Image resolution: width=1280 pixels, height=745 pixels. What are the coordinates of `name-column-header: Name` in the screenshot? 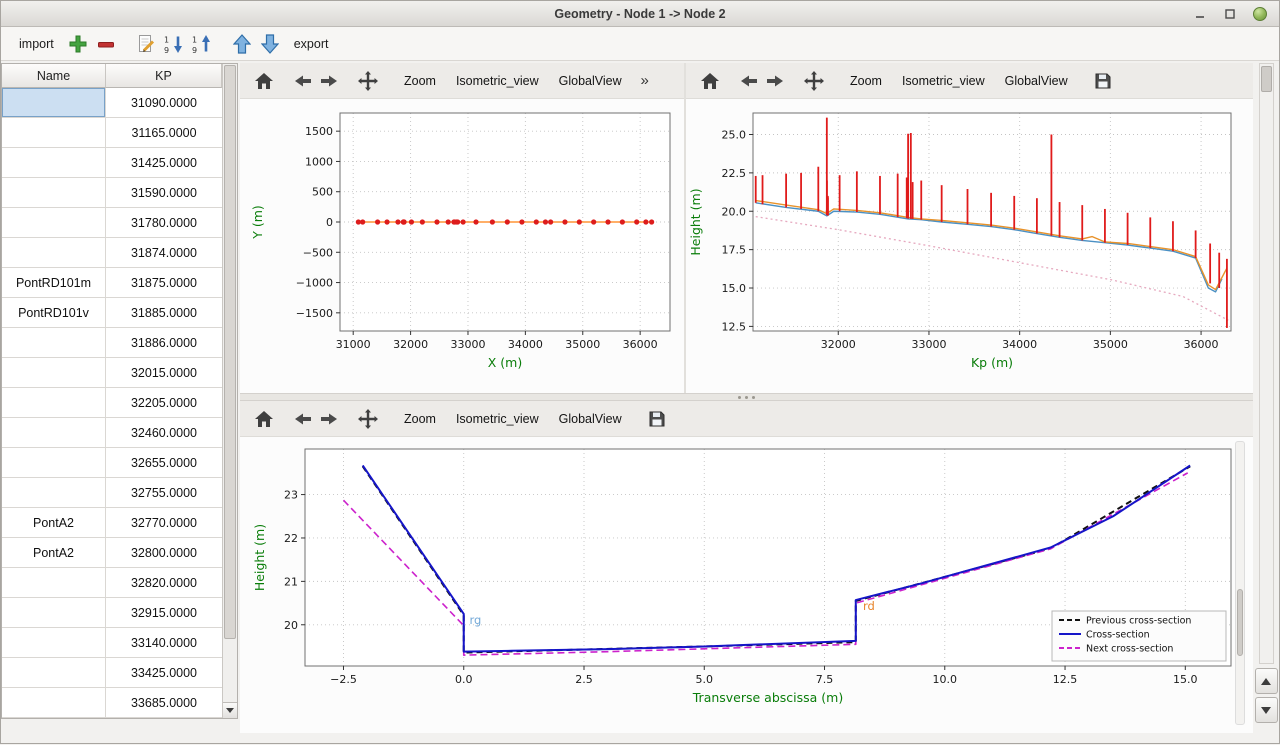 It's located at (54, 76).